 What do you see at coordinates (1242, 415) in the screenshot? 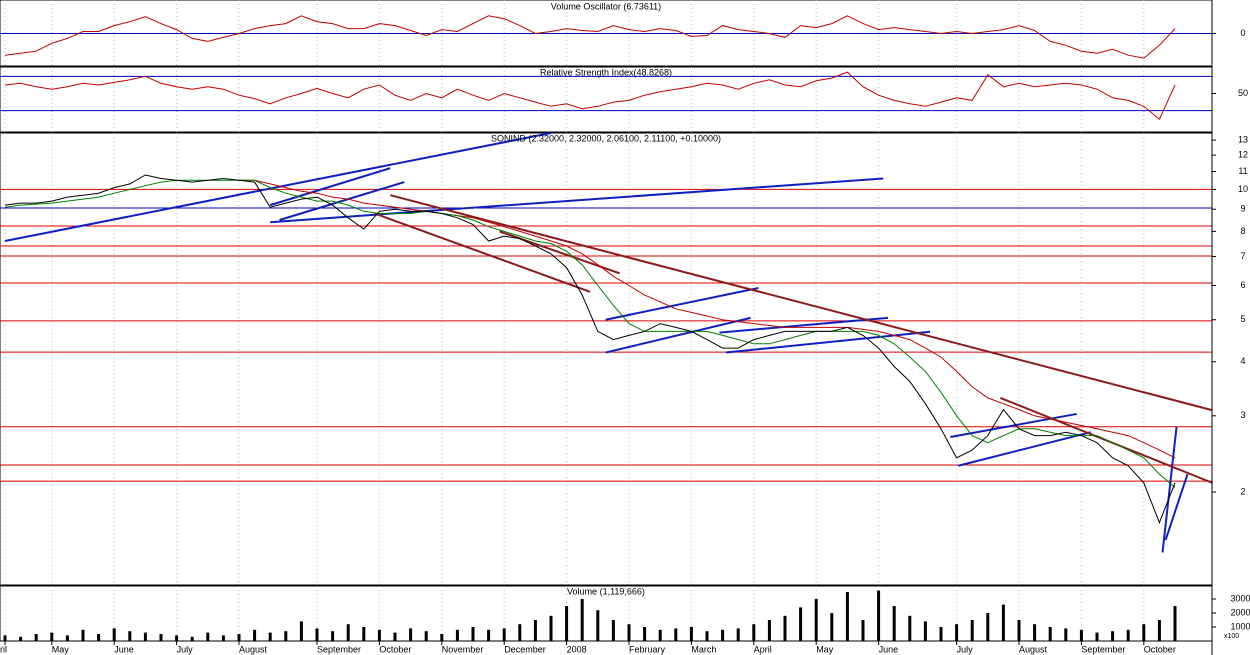
I see `y-tick-label: 3` at bounding box center [1242, 415].